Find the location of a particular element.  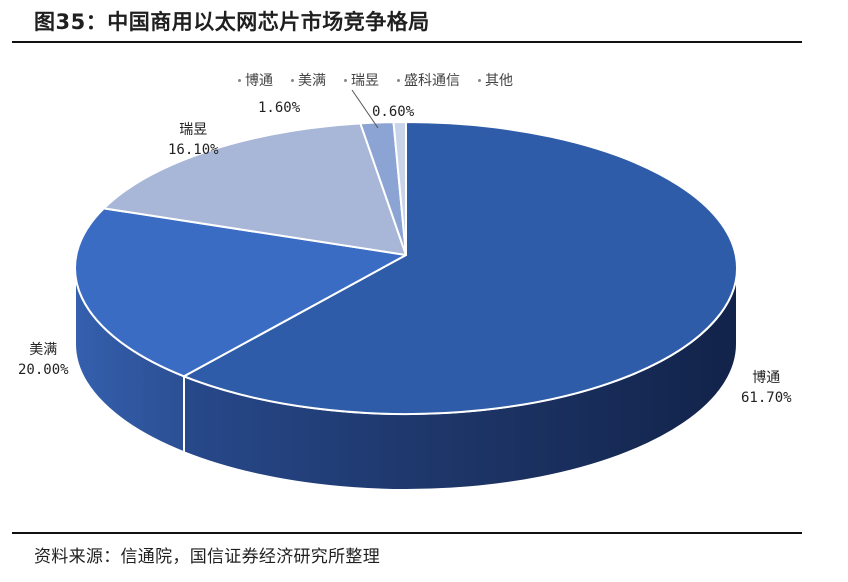

leader-line-marvell is located at coordinates (365, 109).